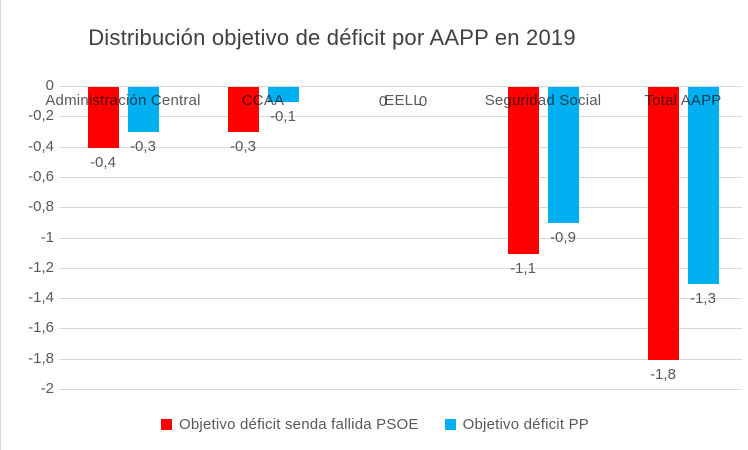  What do you see at coordinates (49, 85) in the screenshot?
I see `y-axis-tick-label: 0` at bounding box center [49, 85].